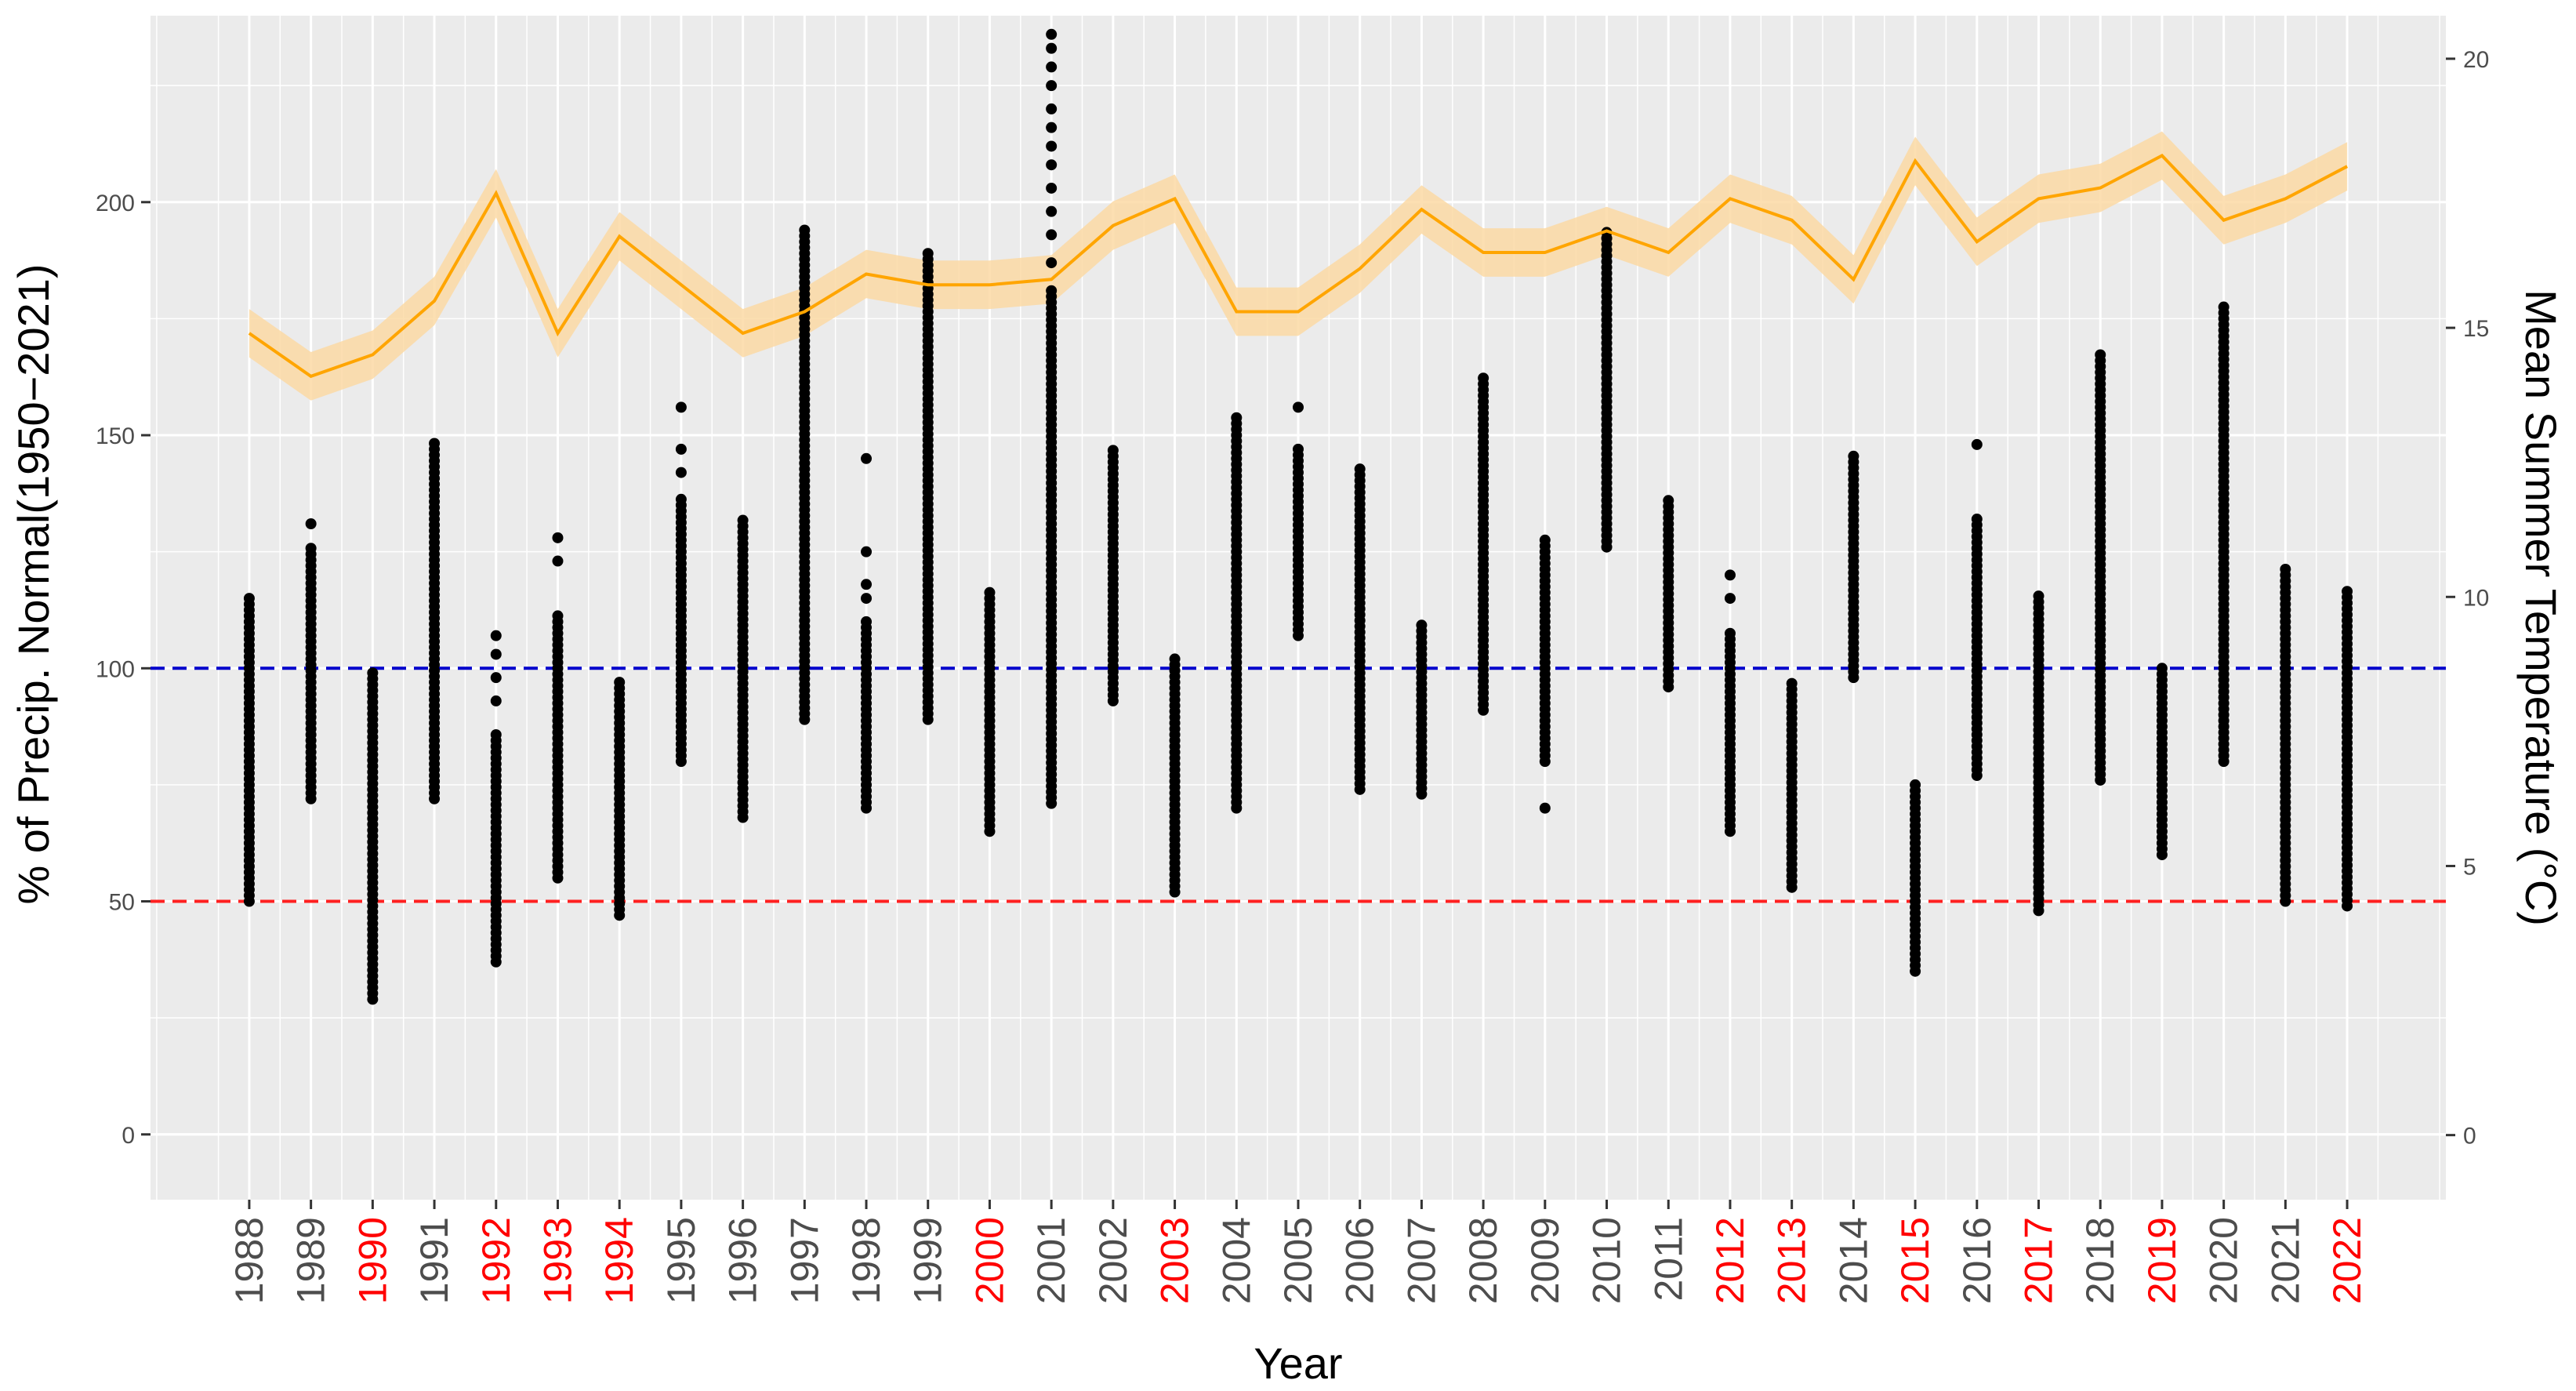  I want to click on x-tick-label: 2020, so click(2224, 1260).